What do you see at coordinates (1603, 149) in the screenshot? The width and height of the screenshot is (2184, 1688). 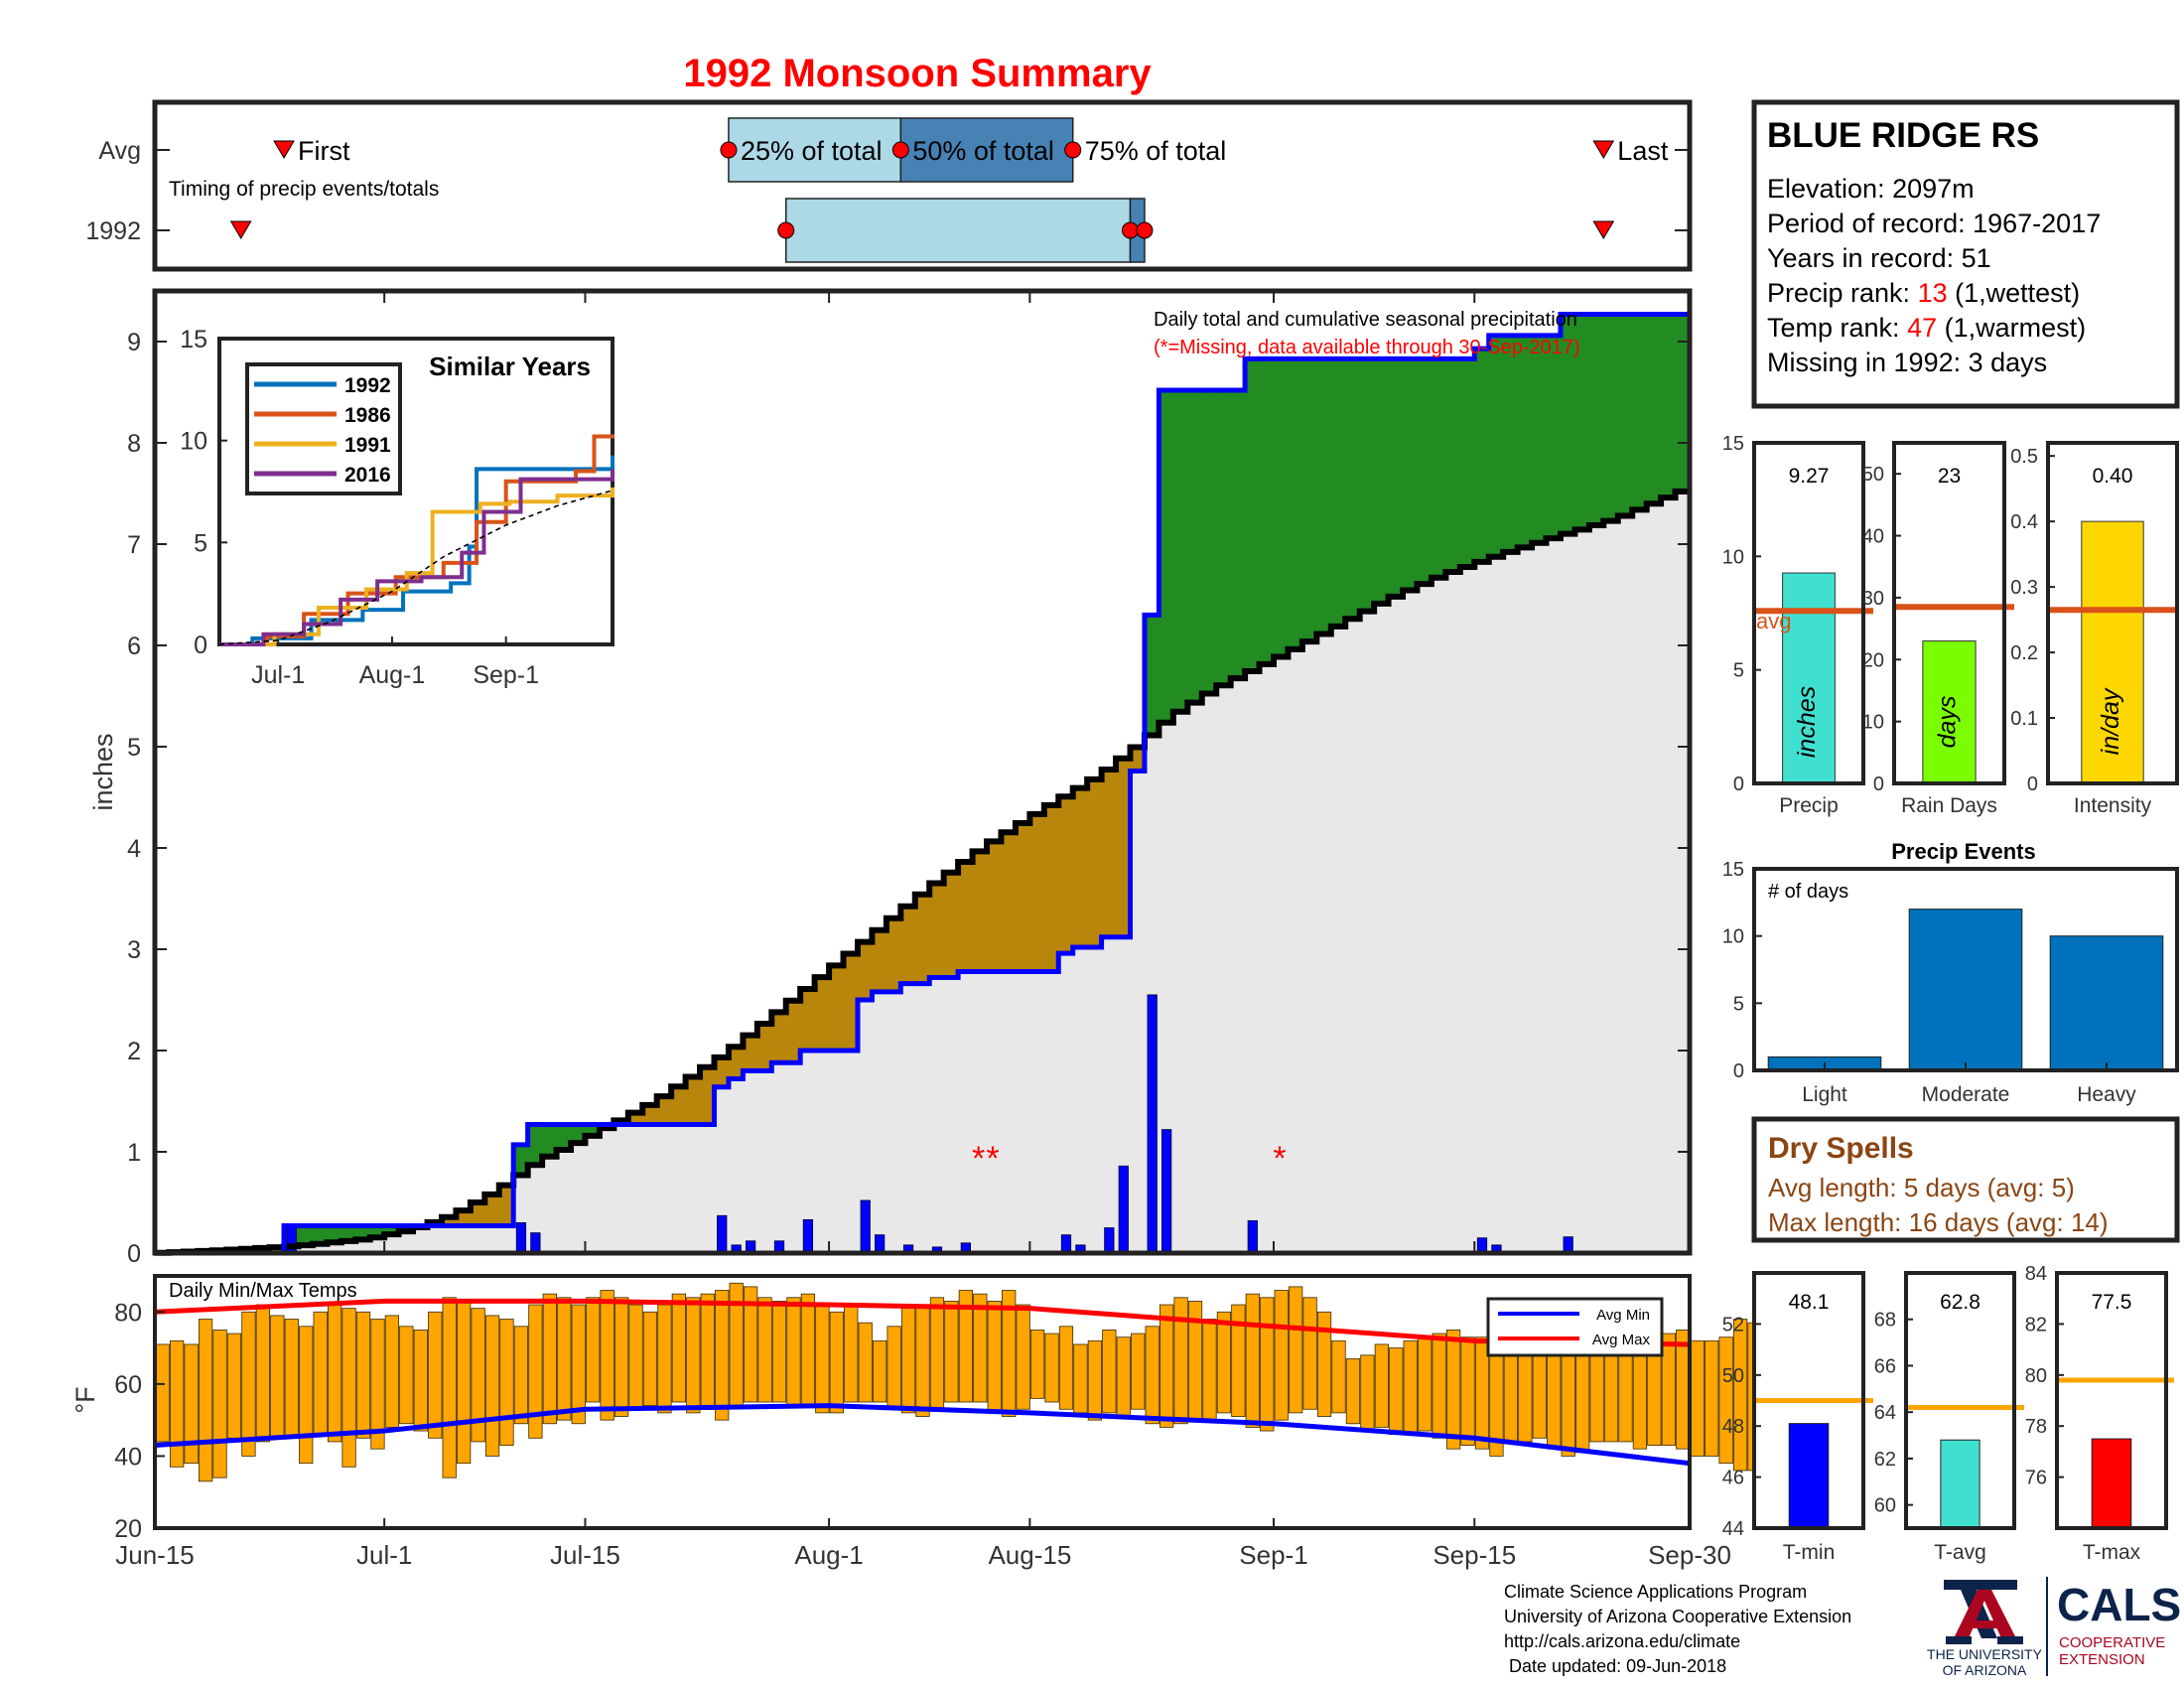 I see `avg-last-marker` at bounding box center [1603, 149].